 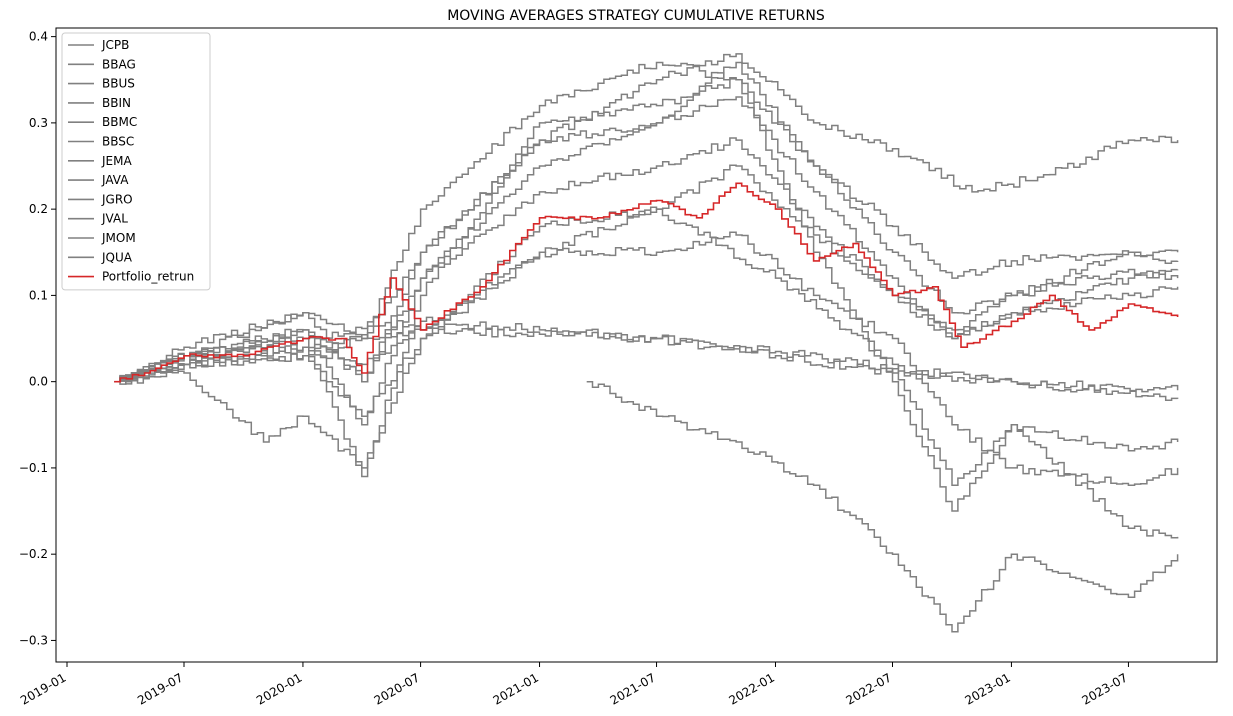 What do you see at coordinates (397, 688) in the screenshot?
I see `x-tick-label: 2020-07` at bounding box center [397, 688].